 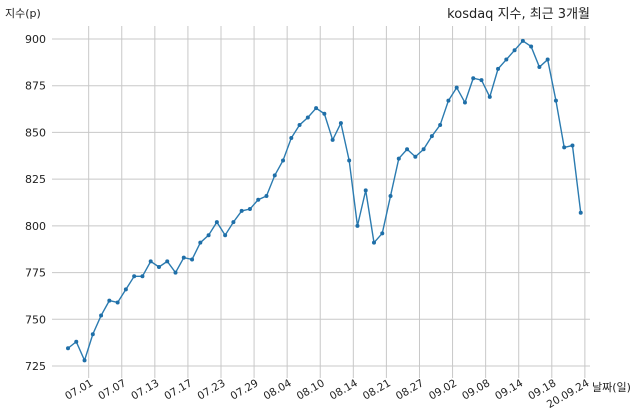 What do you see at coordinates (278, 390) in the screenshot?
I see `x-tick-label: 08.04` at bounding box center [278, 390].